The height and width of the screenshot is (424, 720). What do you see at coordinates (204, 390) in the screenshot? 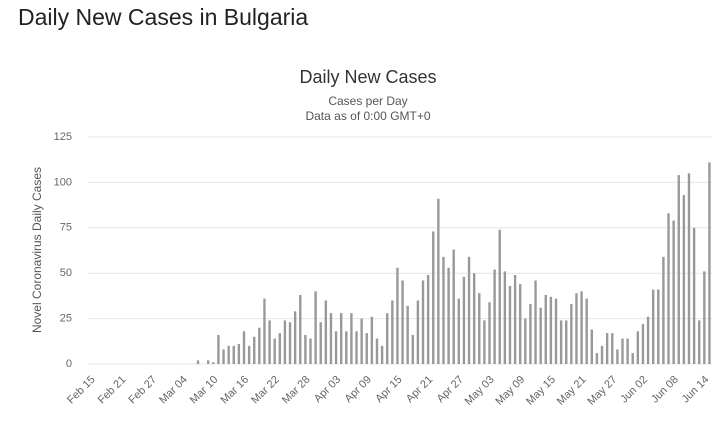
I see `x-tick-label: Mar 10` at bounding box center [204, 390].